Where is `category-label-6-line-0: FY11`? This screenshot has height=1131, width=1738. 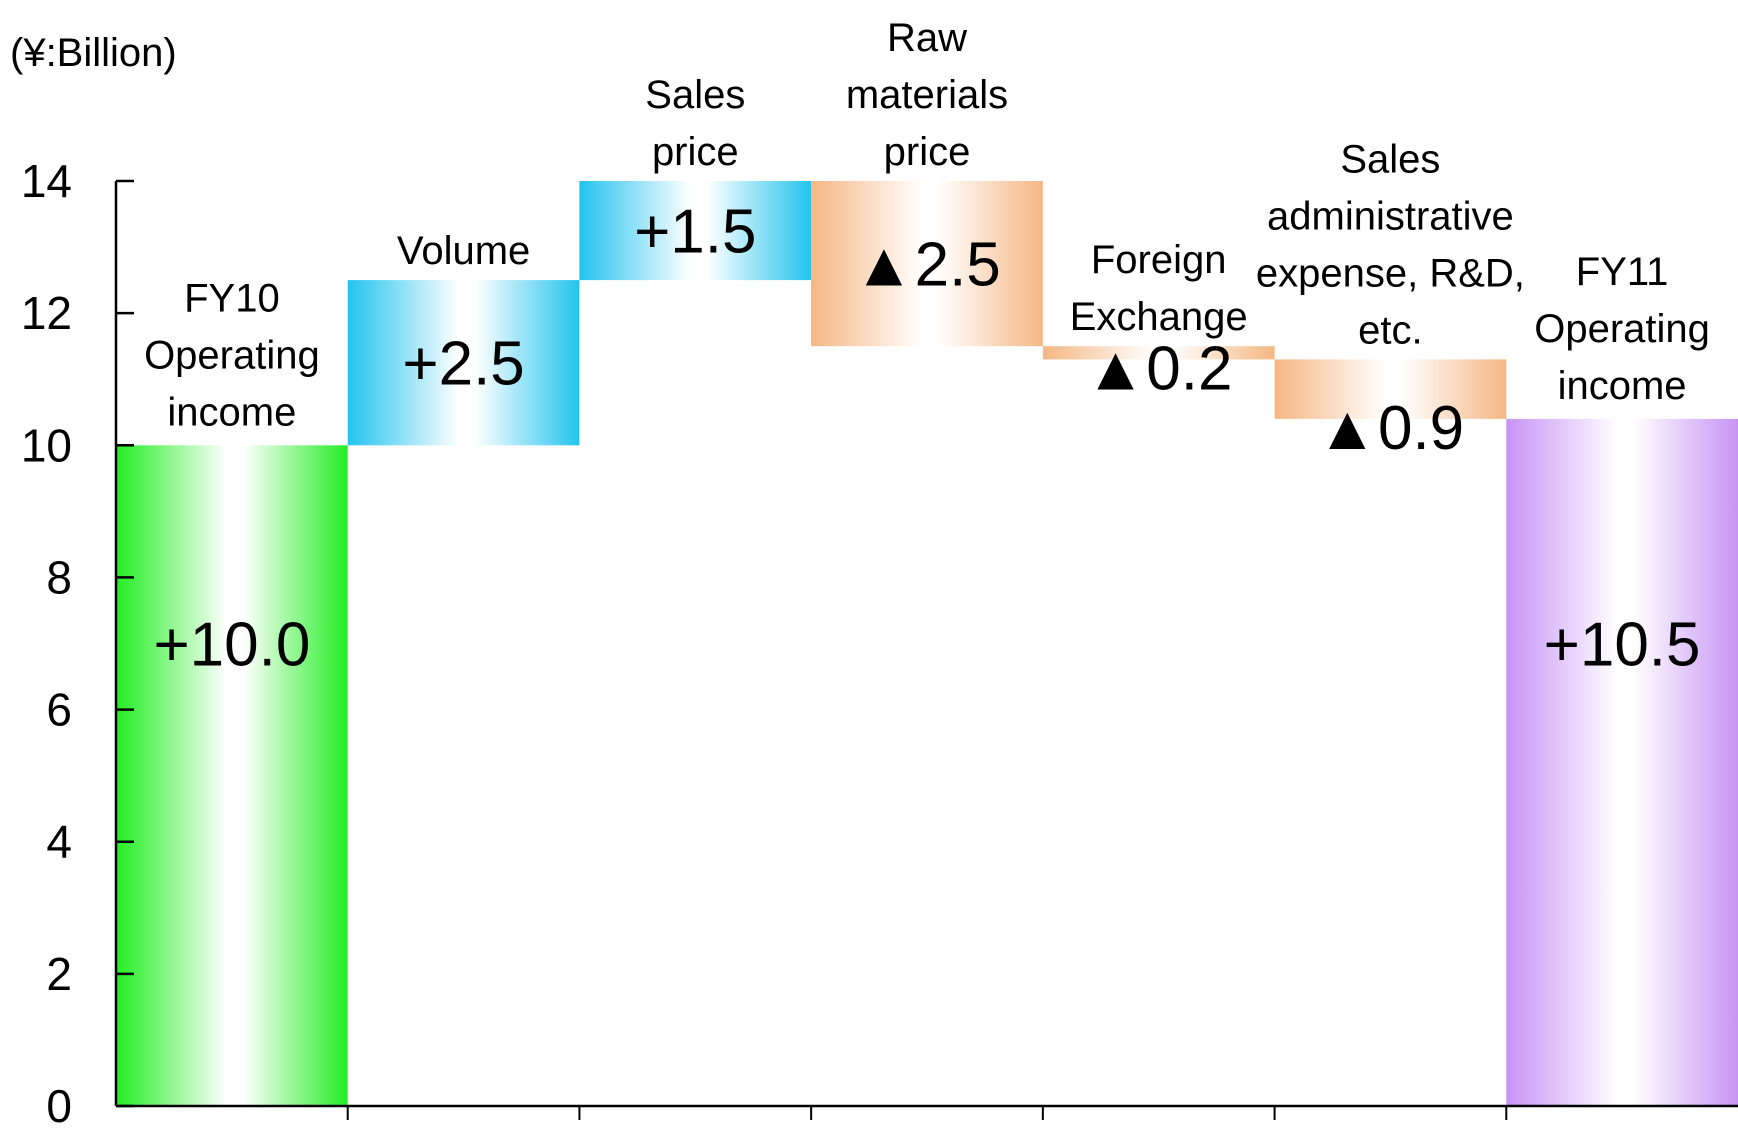
category-label-6-line-0: FY11 is located at coordinates (1622, 272).